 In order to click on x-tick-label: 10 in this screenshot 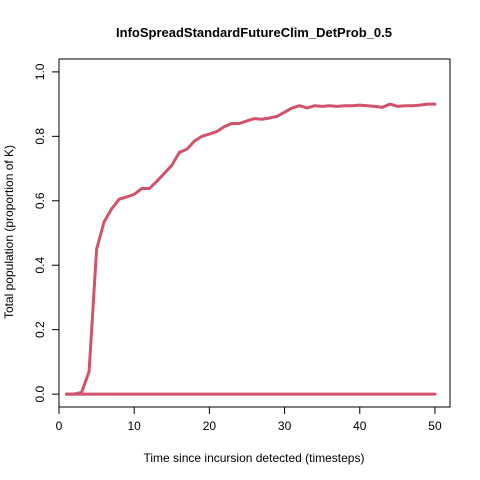, I will do `click(135, 426)`.